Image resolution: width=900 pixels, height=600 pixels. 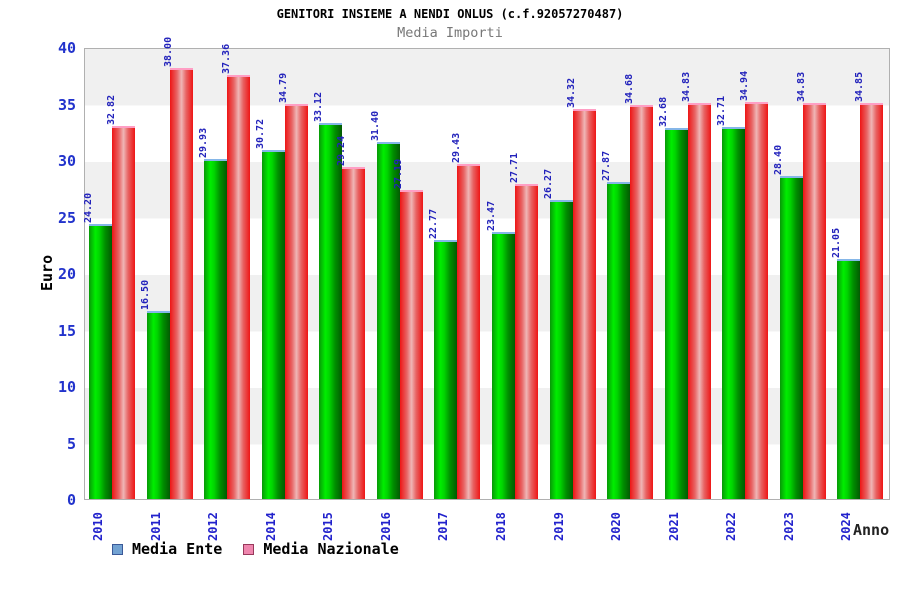 I want to click on bar-value-label: 32.82, so click(x=111, y=110).